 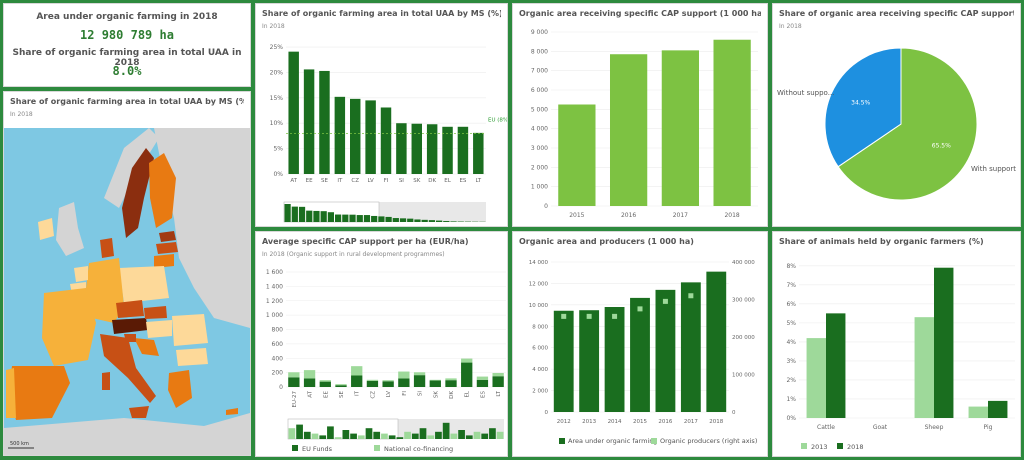 I want to click on cap-tick-label: 1 000, so click(x=539, y=187).